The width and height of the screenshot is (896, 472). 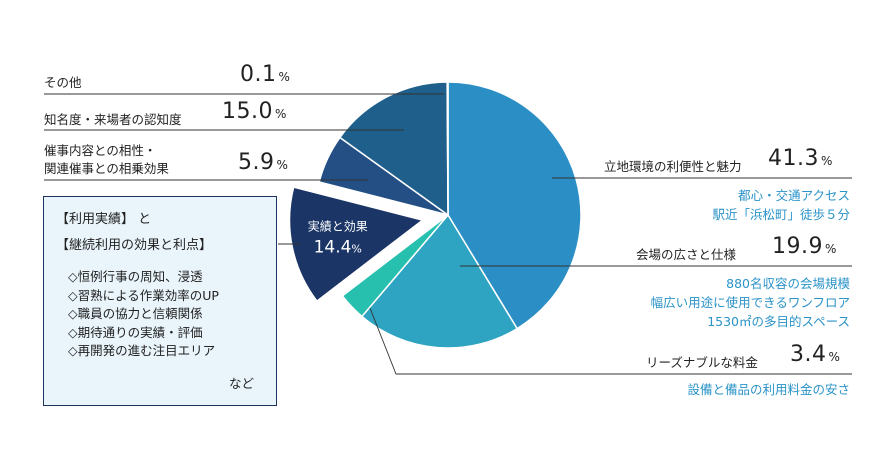 I want to click on label-ritchi: 立地環境の利便性と魅力, so click(x=673, y=166).